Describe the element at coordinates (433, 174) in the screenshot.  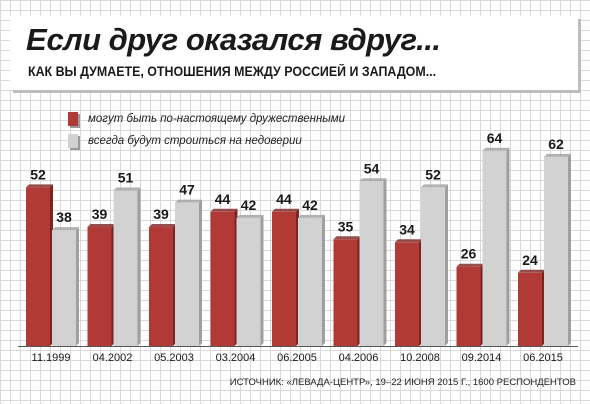
I see `data-label-series-2: 52` at that location.